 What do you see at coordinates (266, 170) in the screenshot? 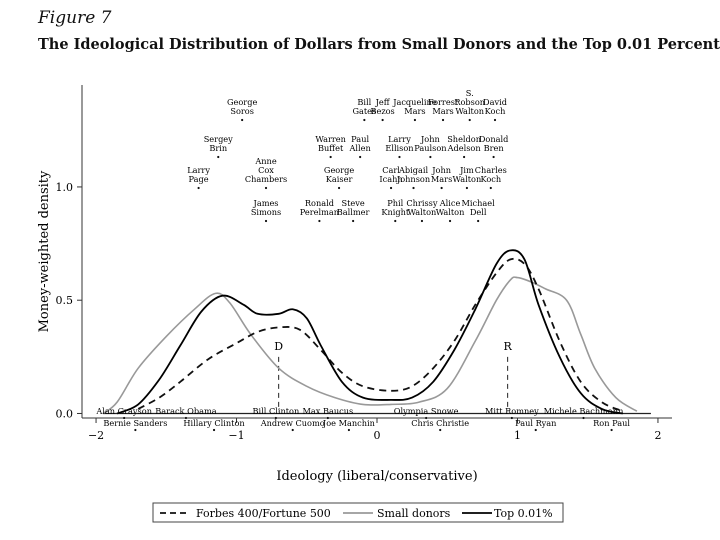
I see `donor-label-line: Cox` at bounding box center [266, 170].